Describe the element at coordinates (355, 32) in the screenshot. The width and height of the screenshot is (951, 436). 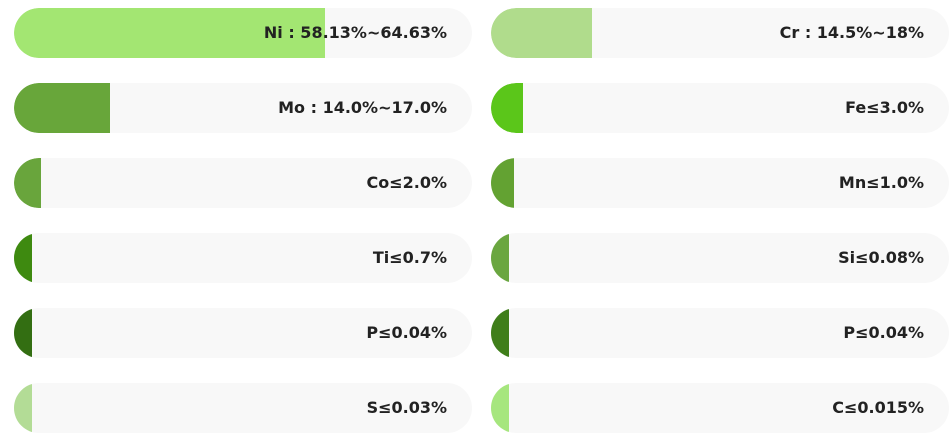
I see `bar-label: Ni : 58.13%~64.63%` at that location.